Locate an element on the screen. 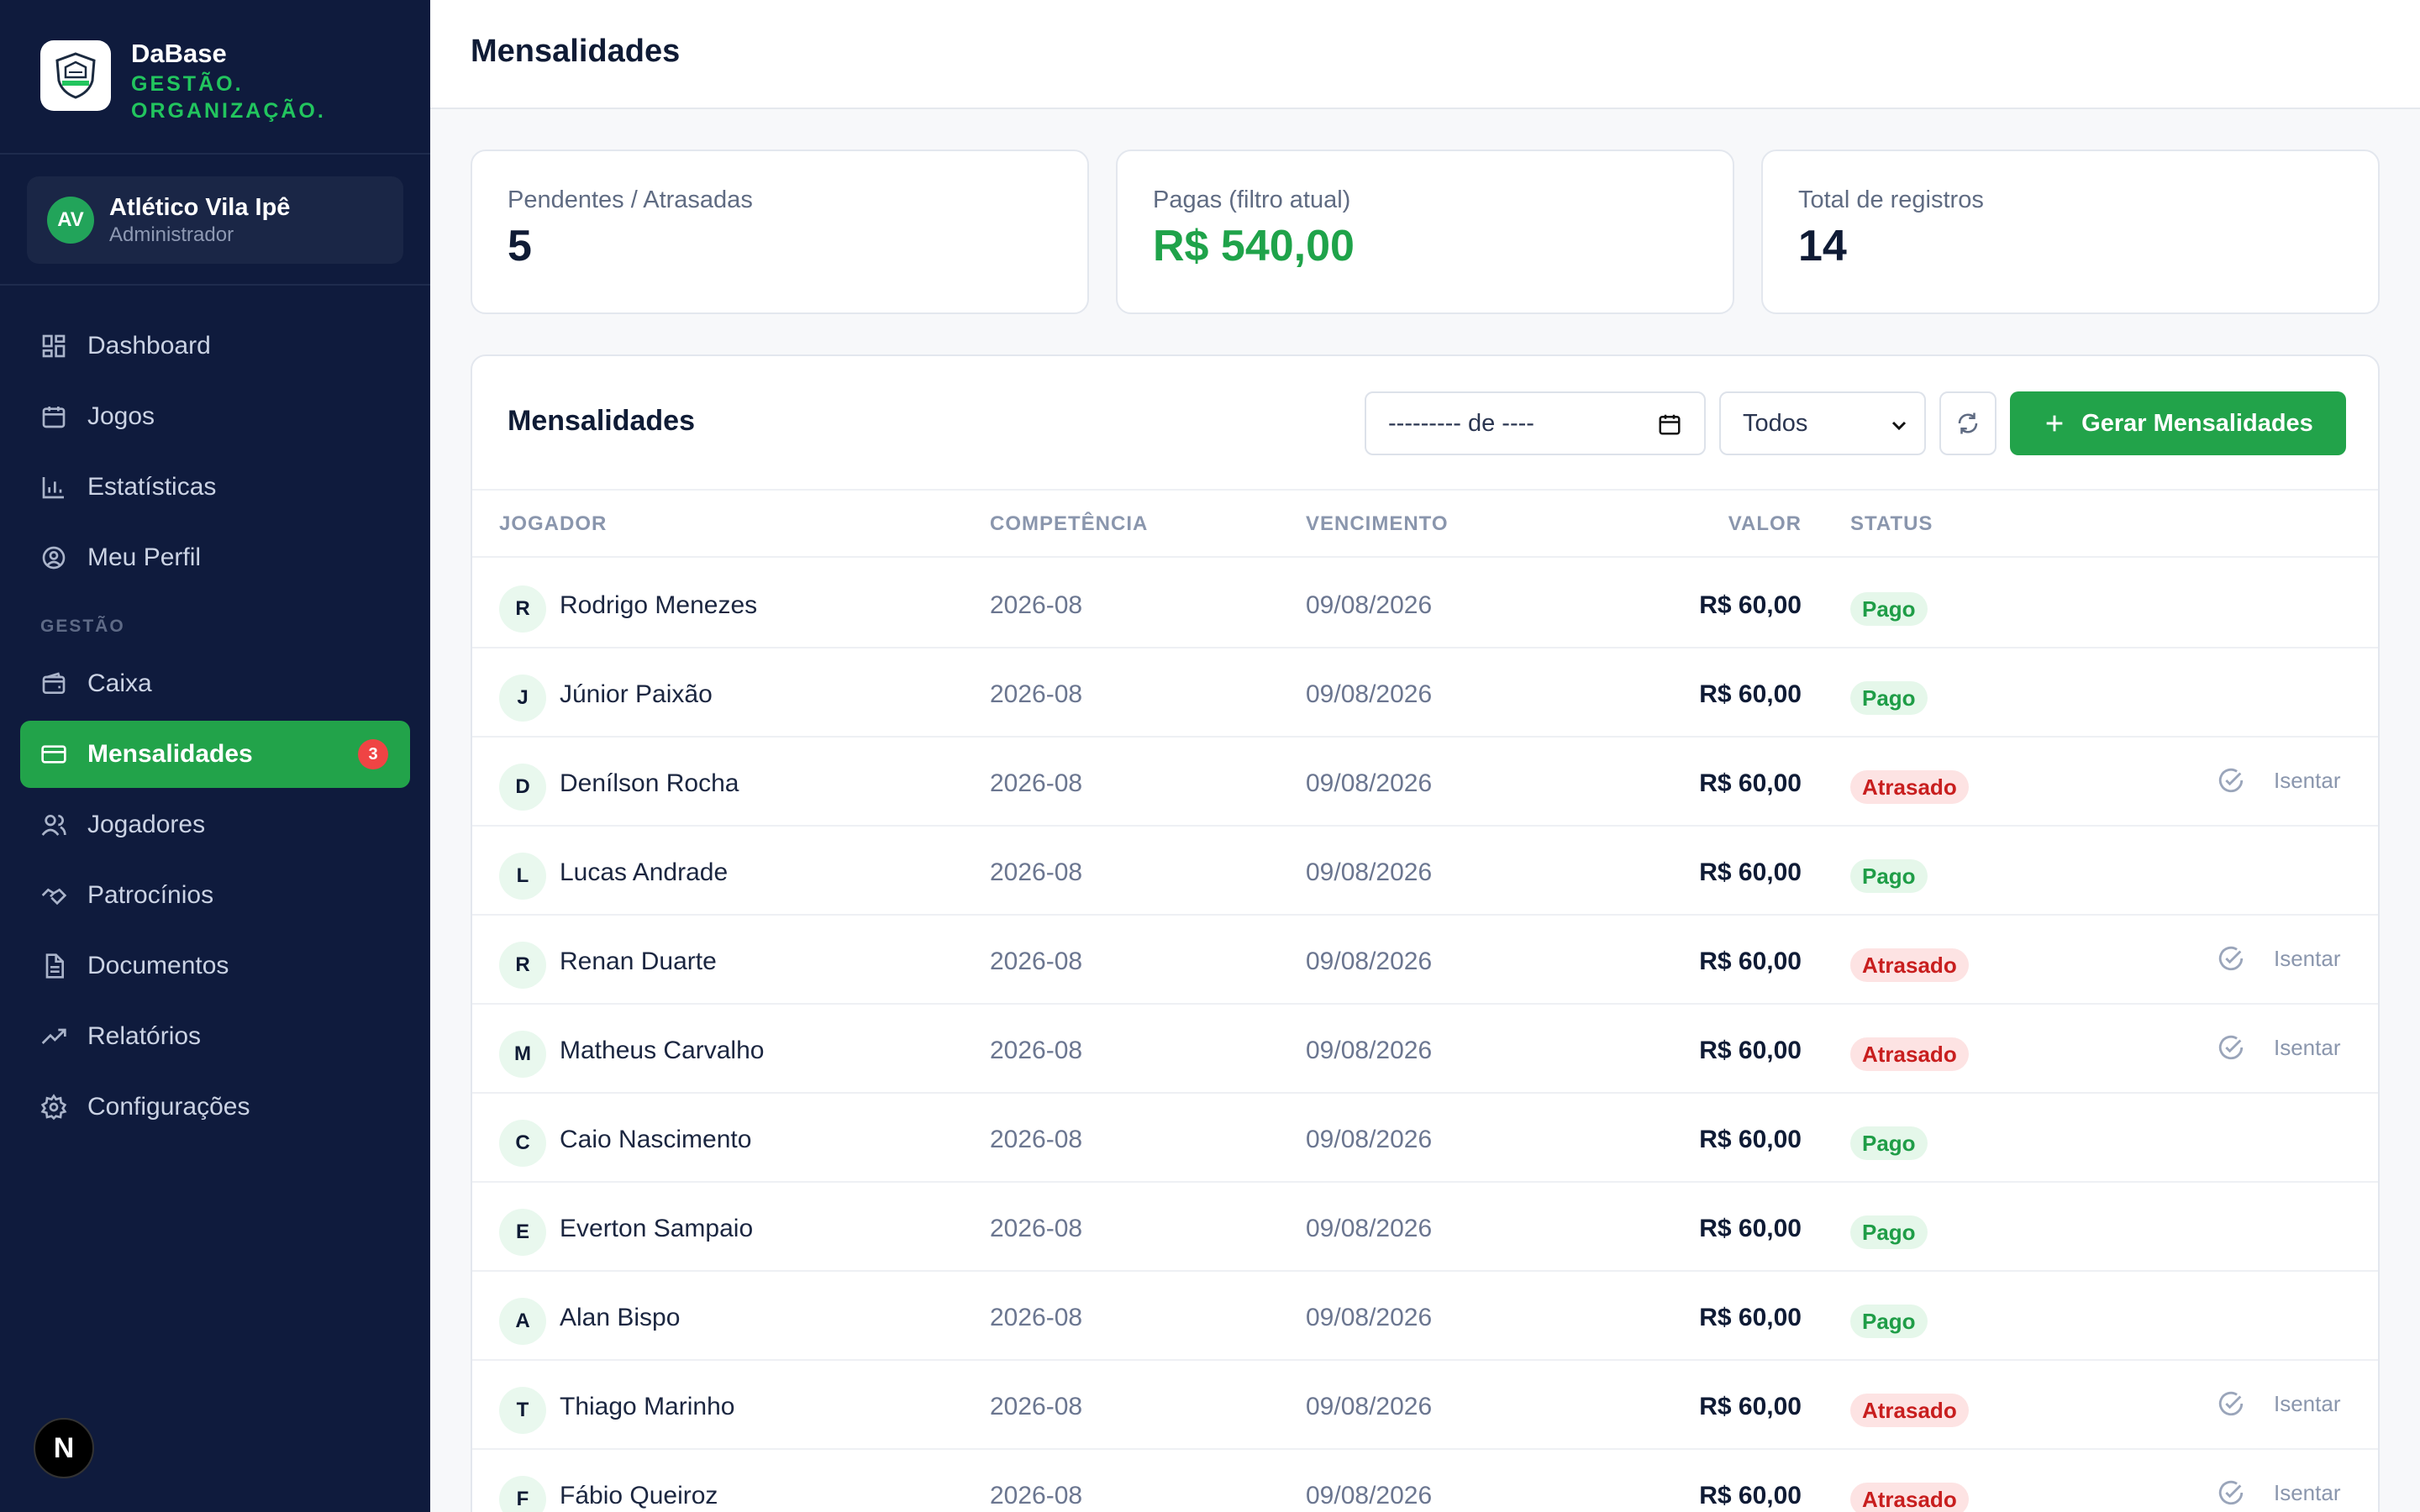  player-initial-avatar: M is located at coordinates (522, 1054).